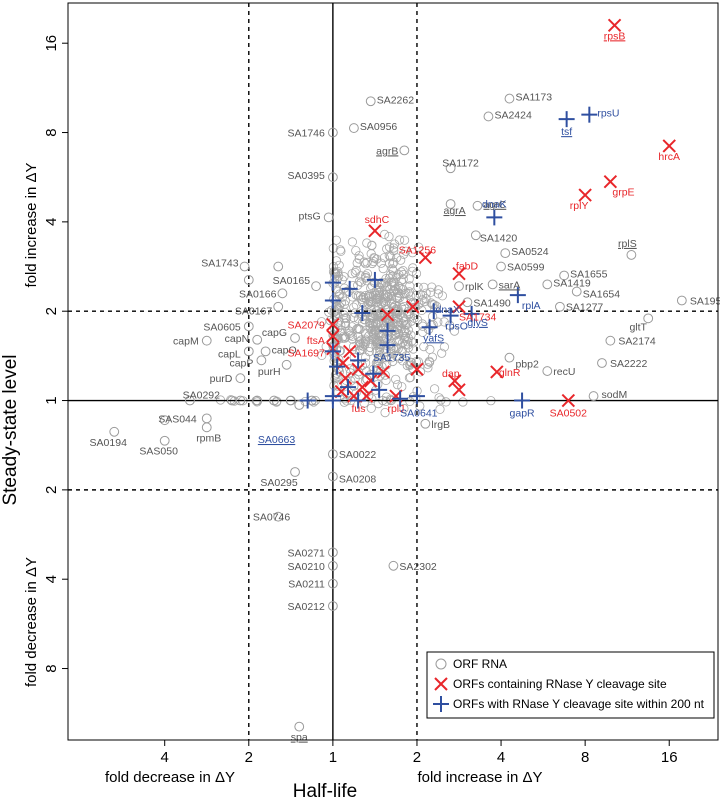  I want to click on point-label: ptsG, so click(309, 216).